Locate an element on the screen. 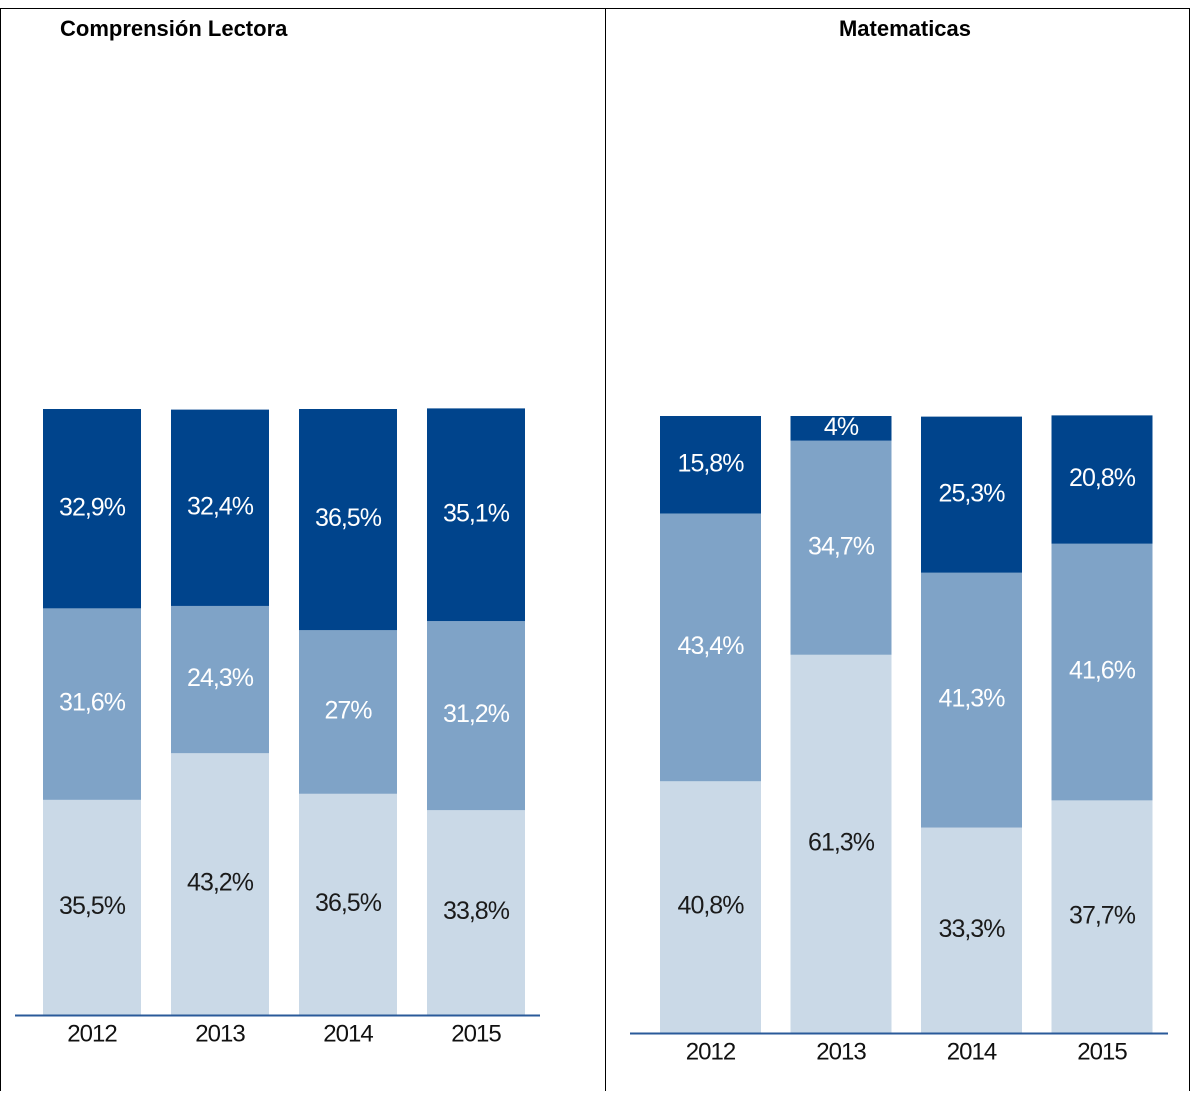  data-label: 32,9% is located at coordinates (92, 507).